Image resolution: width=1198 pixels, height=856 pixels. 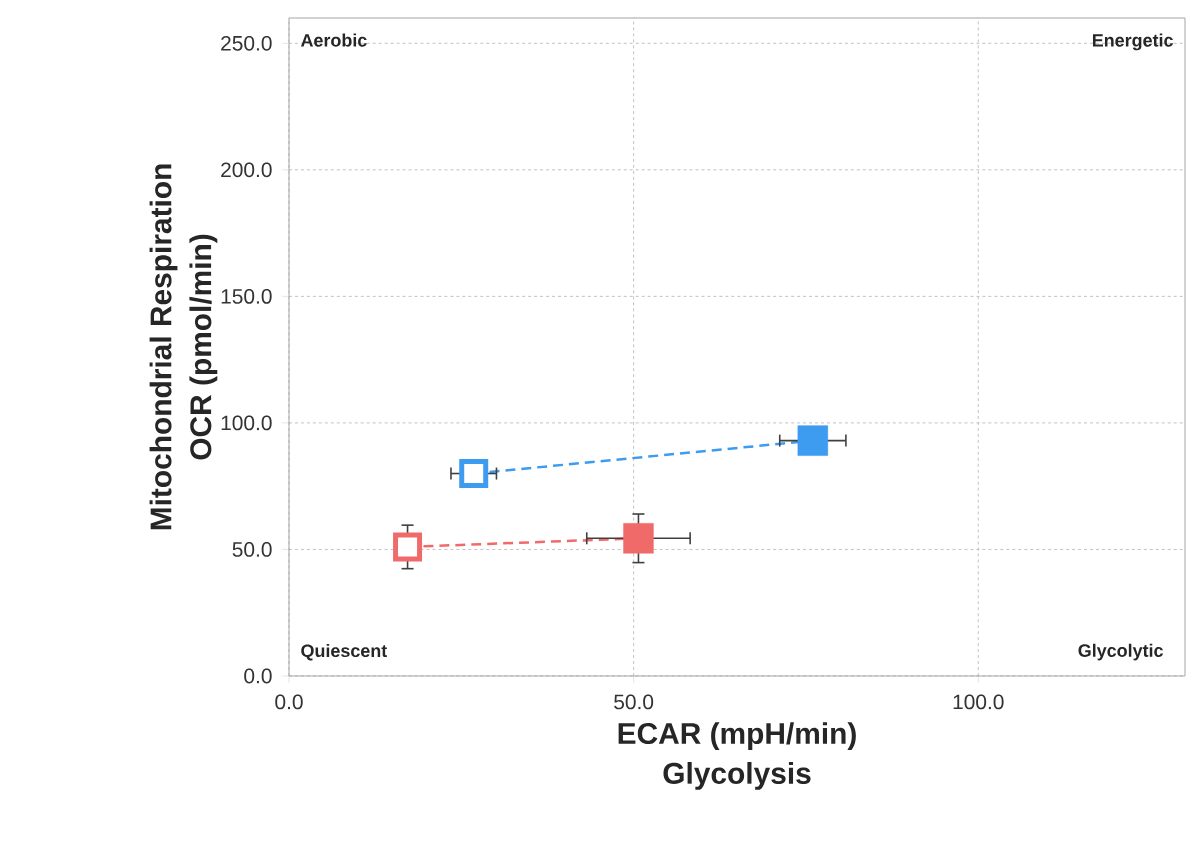 What do you see at coordinates (737, 756) in the screenshot?
I see `x-axis-title: ECAR (mpH/min) Glycolysis` at bounding box center [737, 756].